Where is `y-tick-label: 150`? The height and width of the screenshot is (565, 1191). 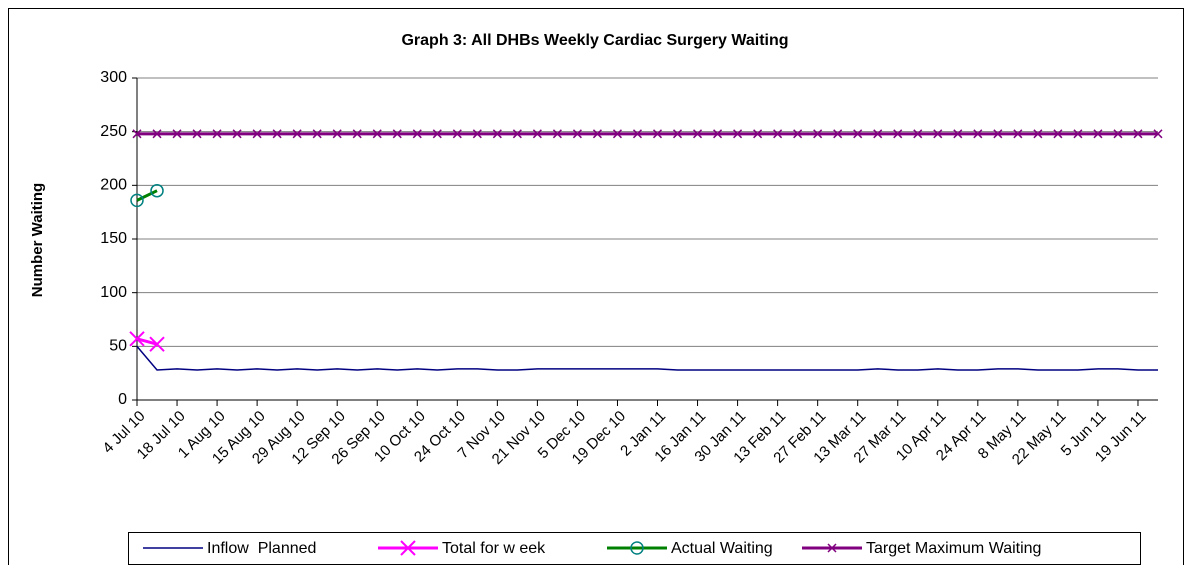
y-tick-label: 150 is located at coordinates (113, 238).